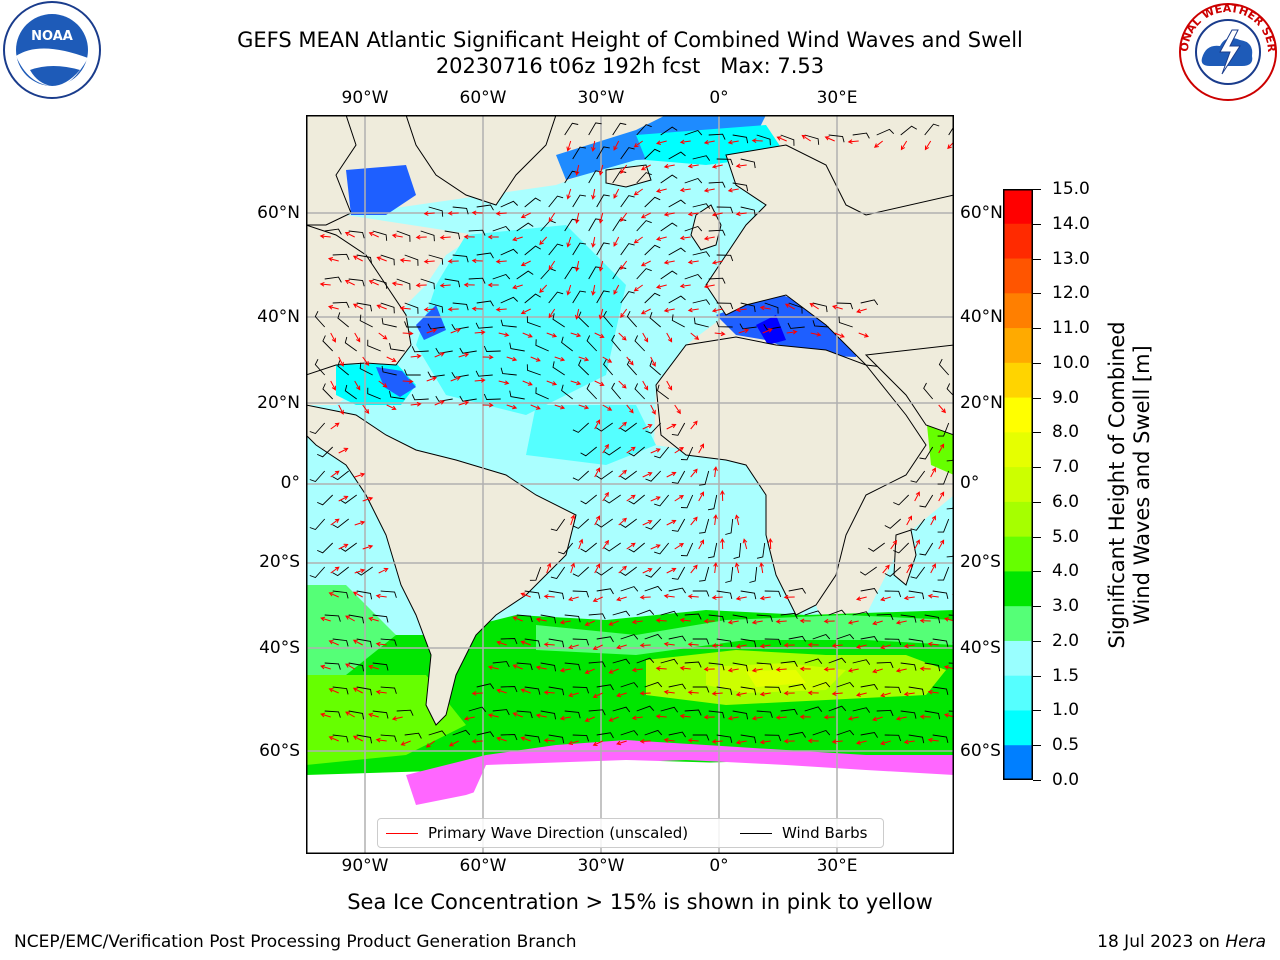 This screenshot has height=960, width=1280. I want to click on colorbar-tick, so click(1037, 537).